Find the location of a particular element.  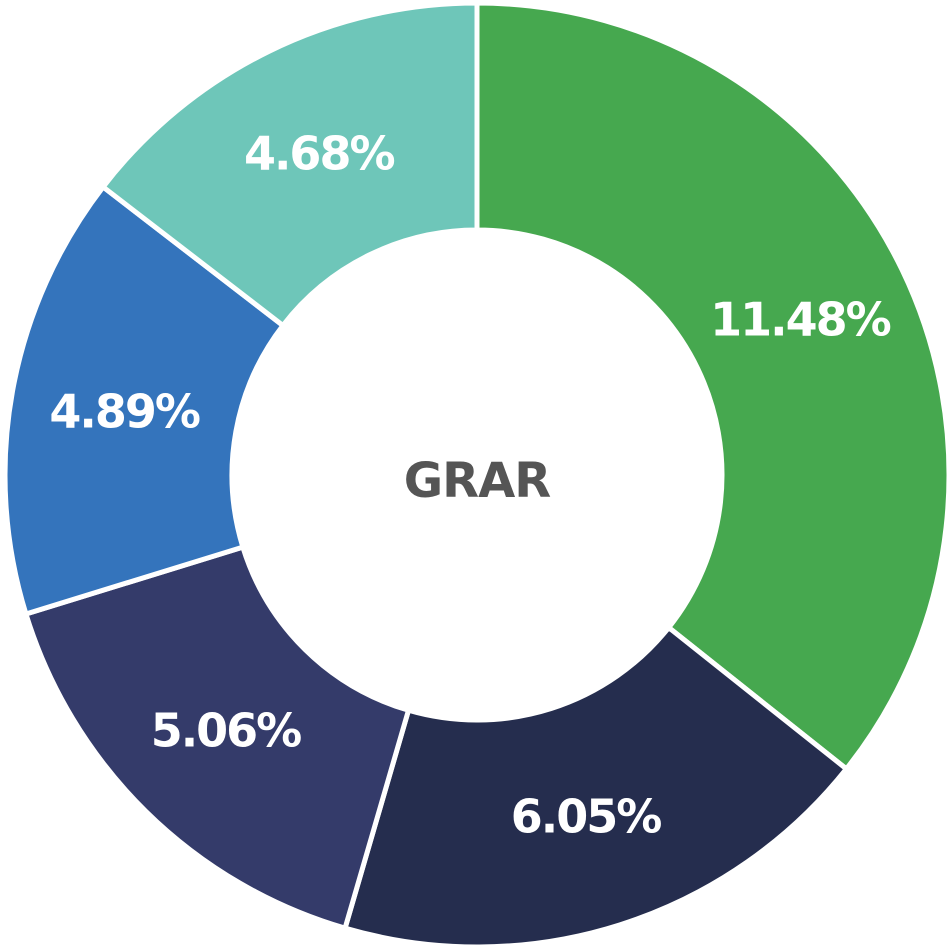

value-label: 4.68% is located at coordinates (319, 153).